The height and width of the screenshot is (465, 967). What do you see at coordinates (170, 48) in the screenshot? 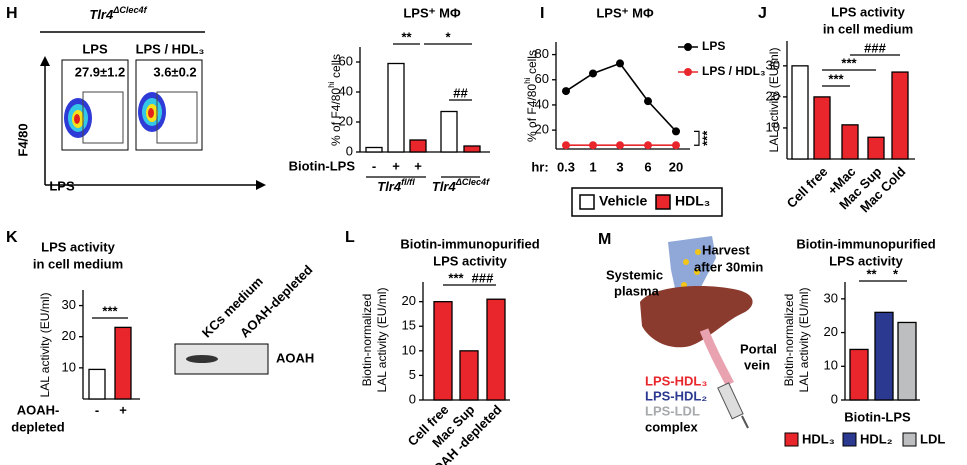
I see `column-label: LPS / HDL₃` at bounding box center [170, 48].